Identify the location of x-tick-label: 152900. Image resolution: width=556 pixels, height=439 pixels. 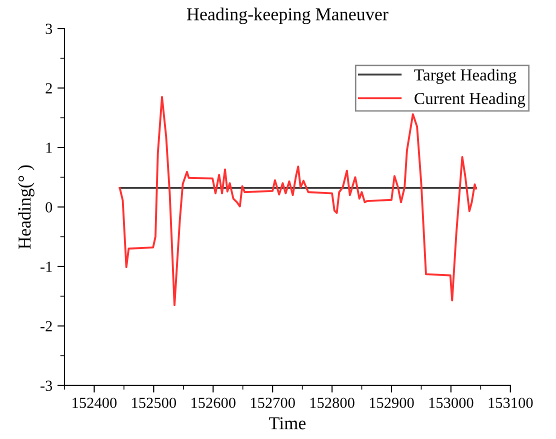
(392, 403).